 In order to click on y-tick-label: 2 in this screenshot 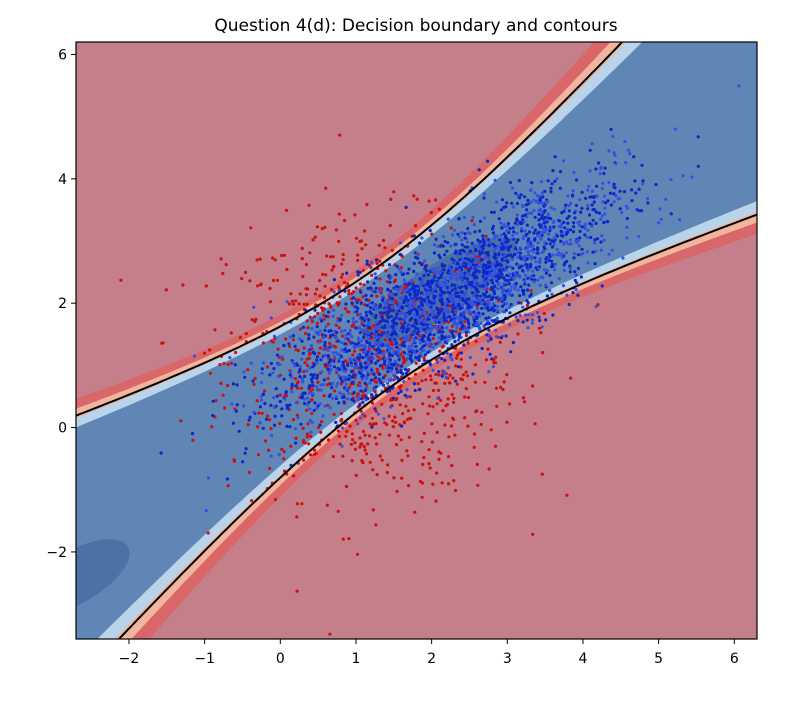, I will do `click(62, 304)`.